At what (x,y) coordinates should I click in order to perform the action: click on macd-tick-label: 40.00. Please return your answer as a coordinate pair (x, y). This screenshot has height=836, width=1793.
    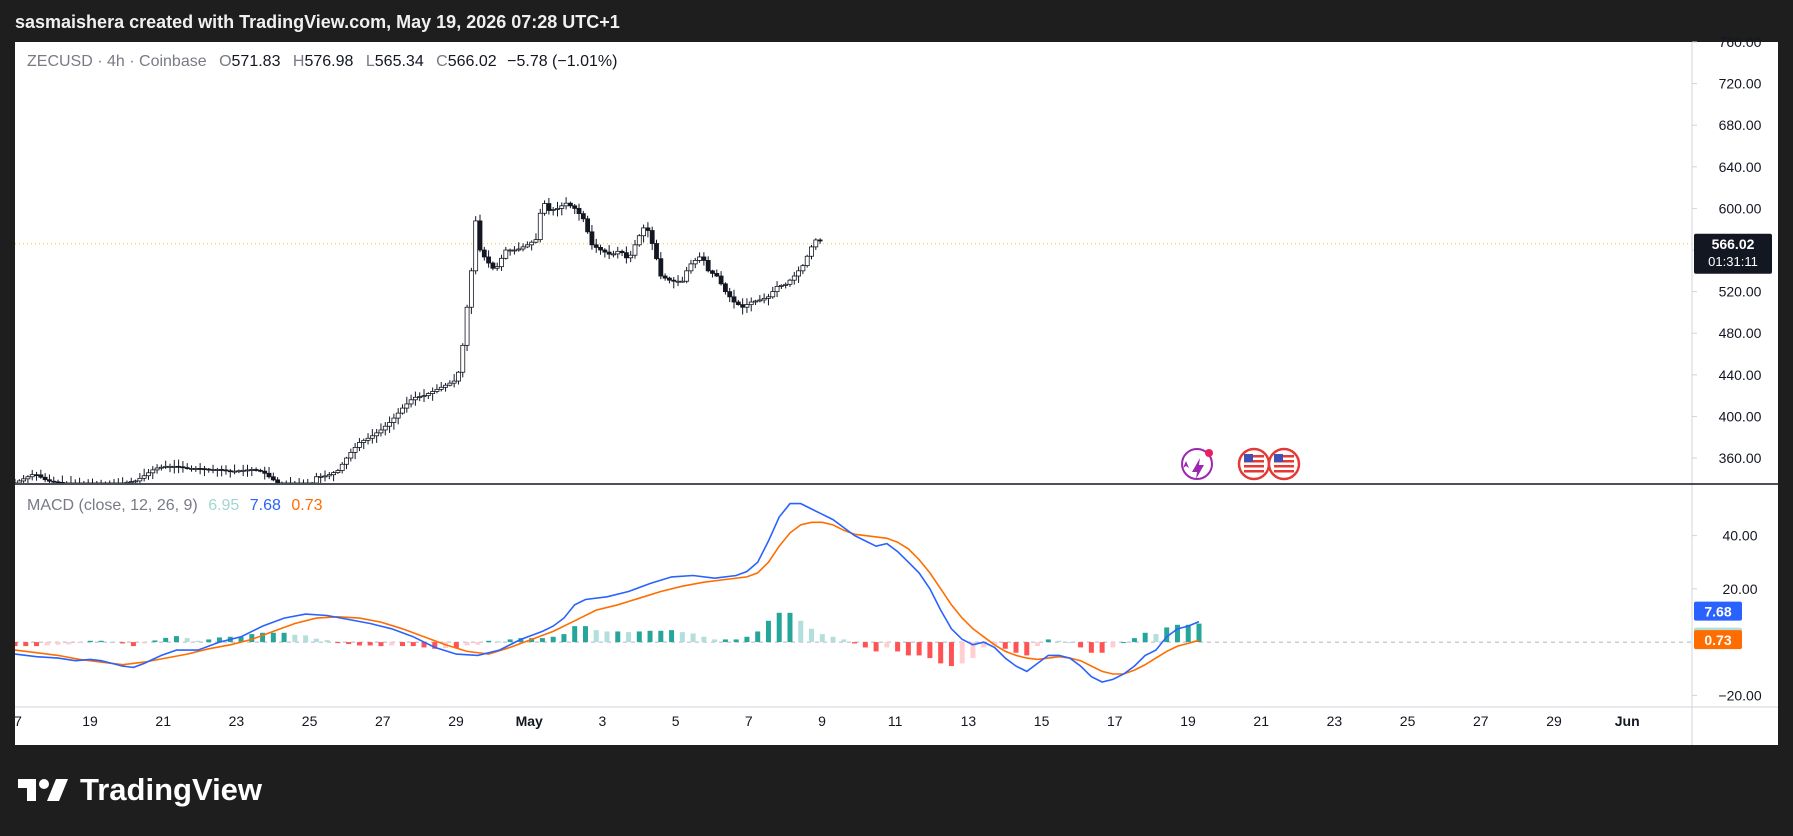
    Looking at the image, I should click on (1739, 536).